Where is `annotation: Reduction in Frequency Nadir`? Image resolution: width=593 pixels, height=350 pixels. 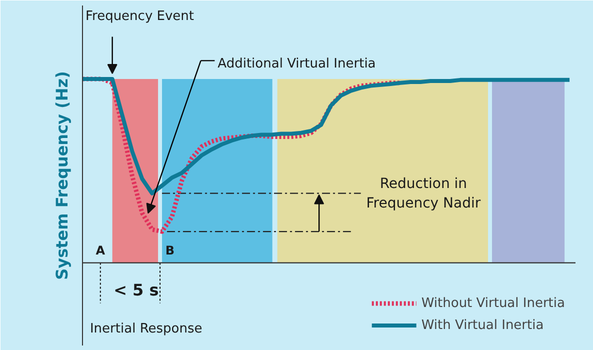 annotation: Reduction in Frequency Nadir is located at coordinates (423, 194).